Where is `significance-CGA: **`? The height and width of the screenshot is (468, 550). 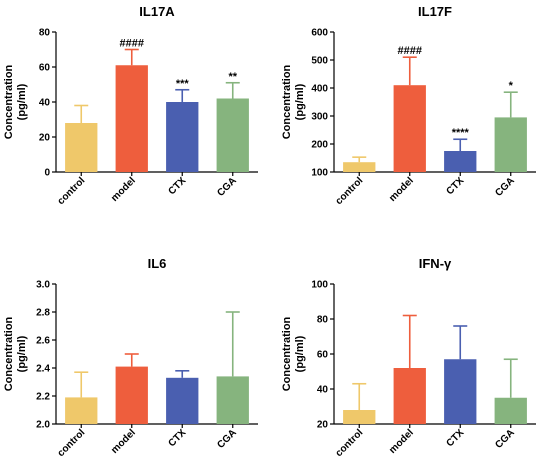
significance-CGA: ** is located at coordinates (232, 77).